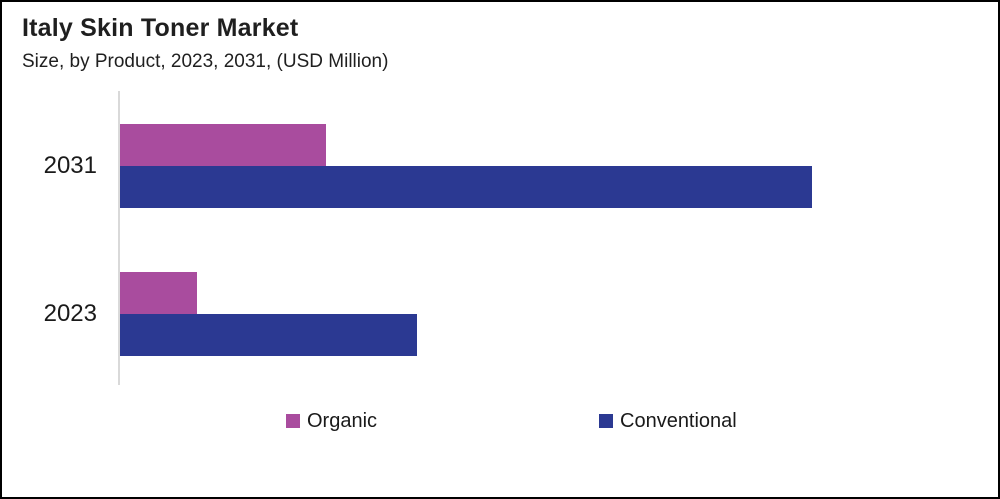 Image resolution: width=1000 pixels, height=499 pixels. I want to click on bar-group-2031, so click(466, 166).